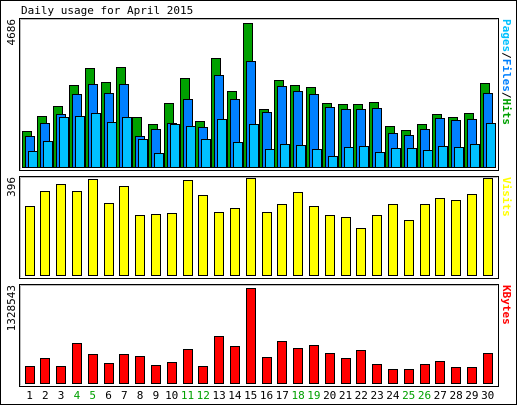 The height and width of the screenshot is (405, 517). Describe the element at coordinates (376, 395) in the screenshot. I see `x-tick-label-day-23: 23` at that location.